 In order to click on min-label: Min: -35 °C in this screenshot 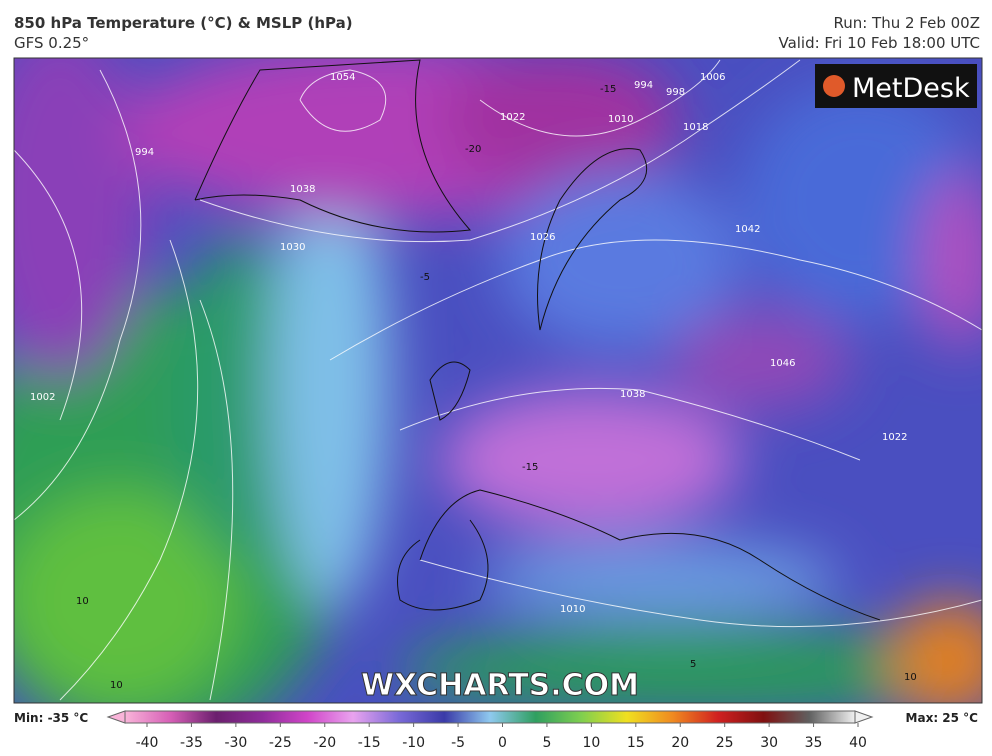, I will do `click(51, 718)`.